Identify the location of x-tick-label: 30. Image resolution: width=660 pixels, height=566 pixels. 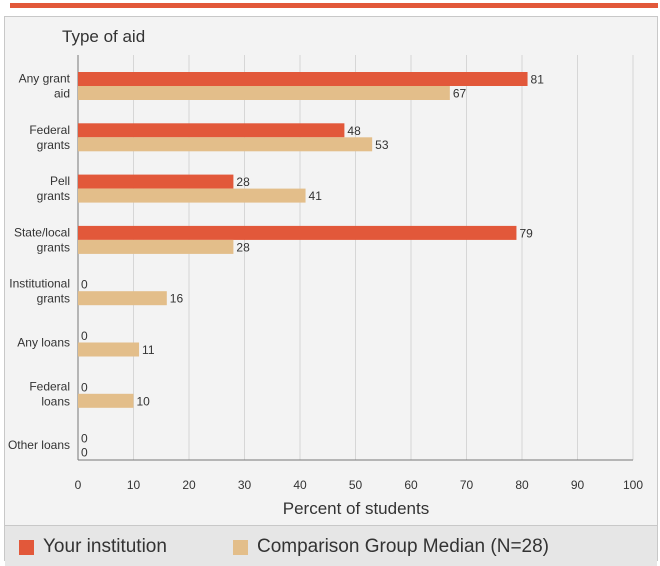
(245, 485).